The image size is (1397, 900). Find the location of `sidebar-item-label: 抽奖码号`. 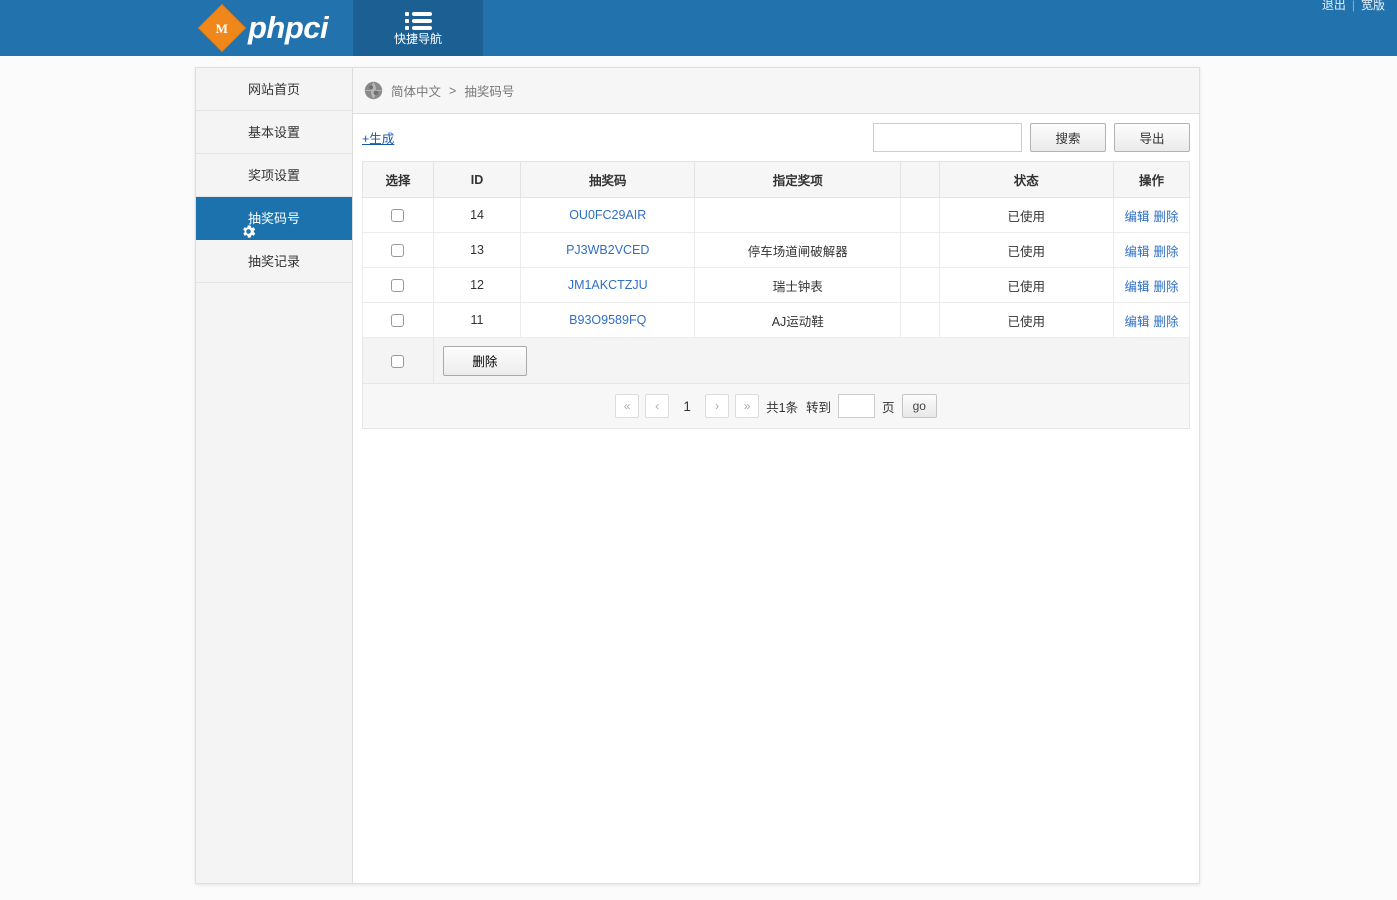

sidebar-item-label: 抽奖码号 is located at coordinates (273, 218).